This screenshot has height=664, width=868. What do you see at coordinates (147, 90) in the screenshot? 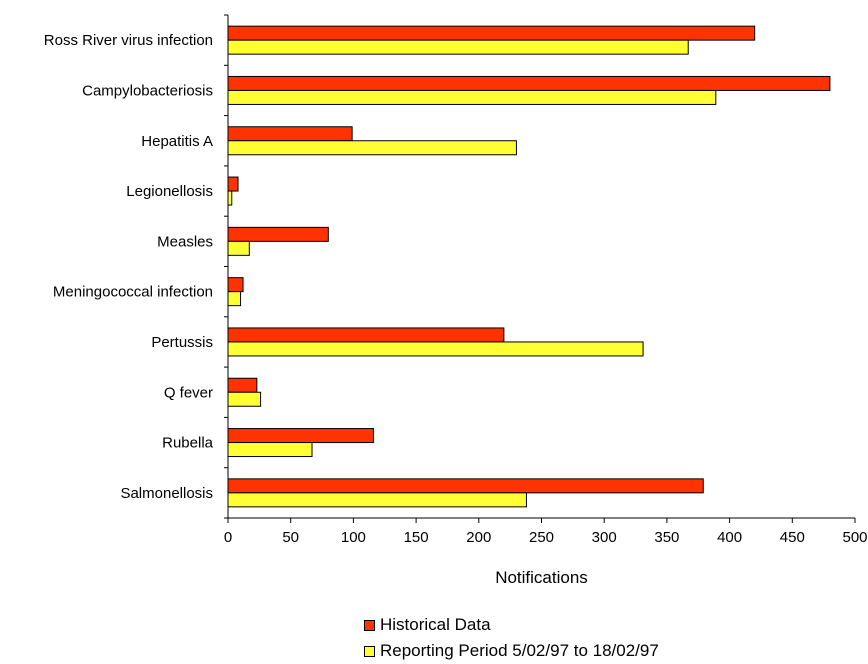
I see `category-label: Campylobacteriosis` at bounding box center [147, 90].